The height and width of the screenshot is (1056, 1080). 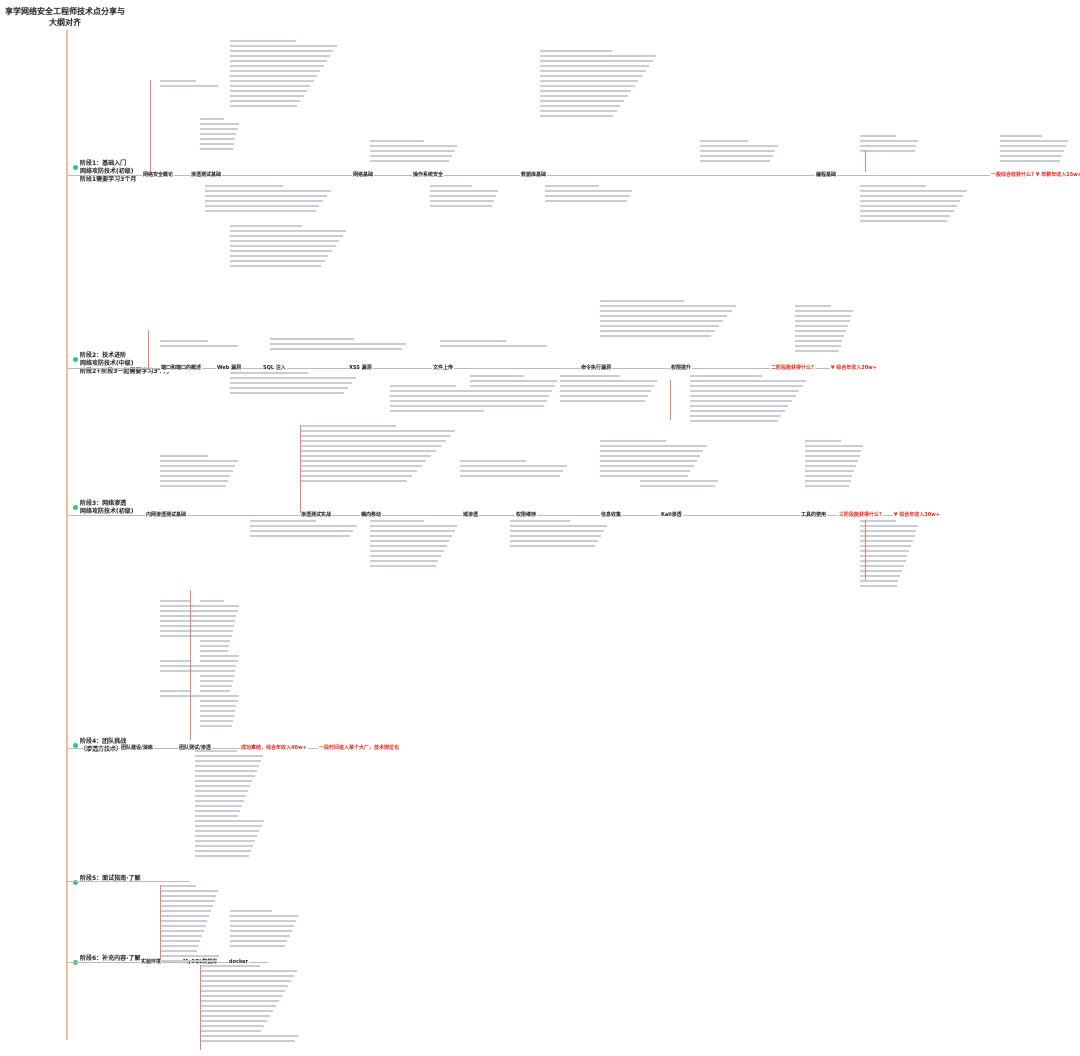 I want to click on gain-question: 二阶段能获得什么?, so click(x=792, y=368).